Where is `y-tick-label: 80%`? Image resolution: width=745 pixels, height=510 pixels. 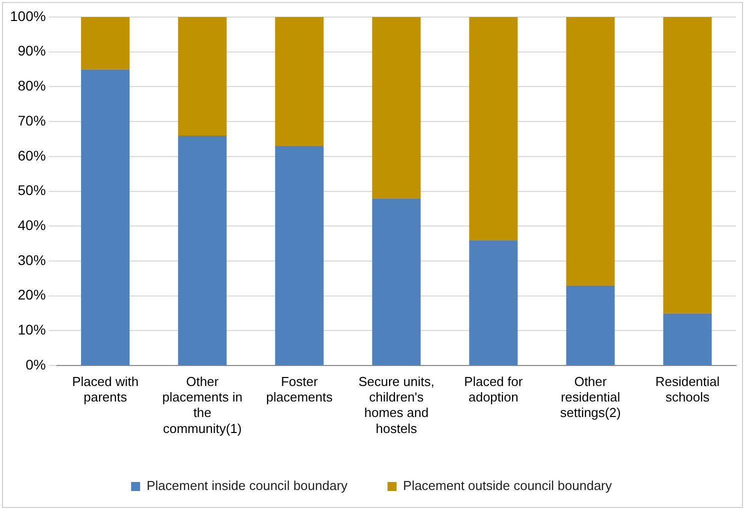
y-tick-label: 80% is located at coordinates (32, 86).